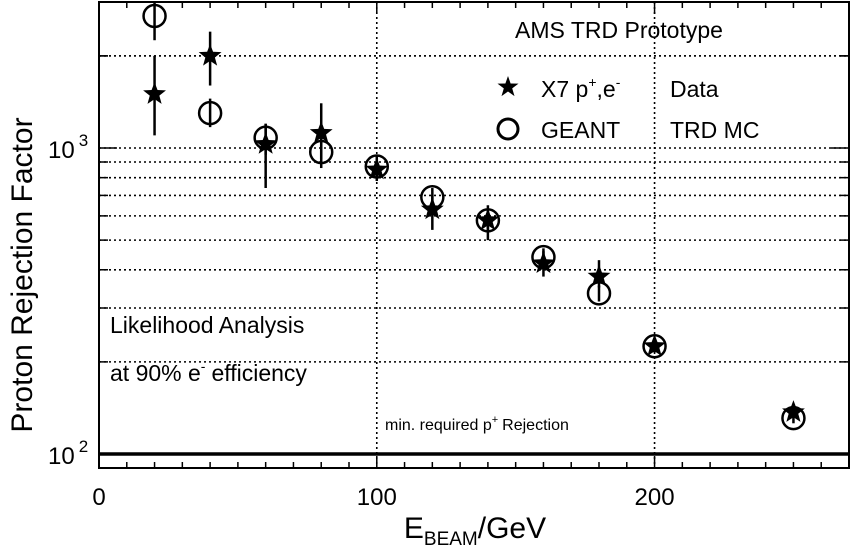 The image size is (852, 558). I want to click on y-tick-label-exp: 2, so click(83, 446).